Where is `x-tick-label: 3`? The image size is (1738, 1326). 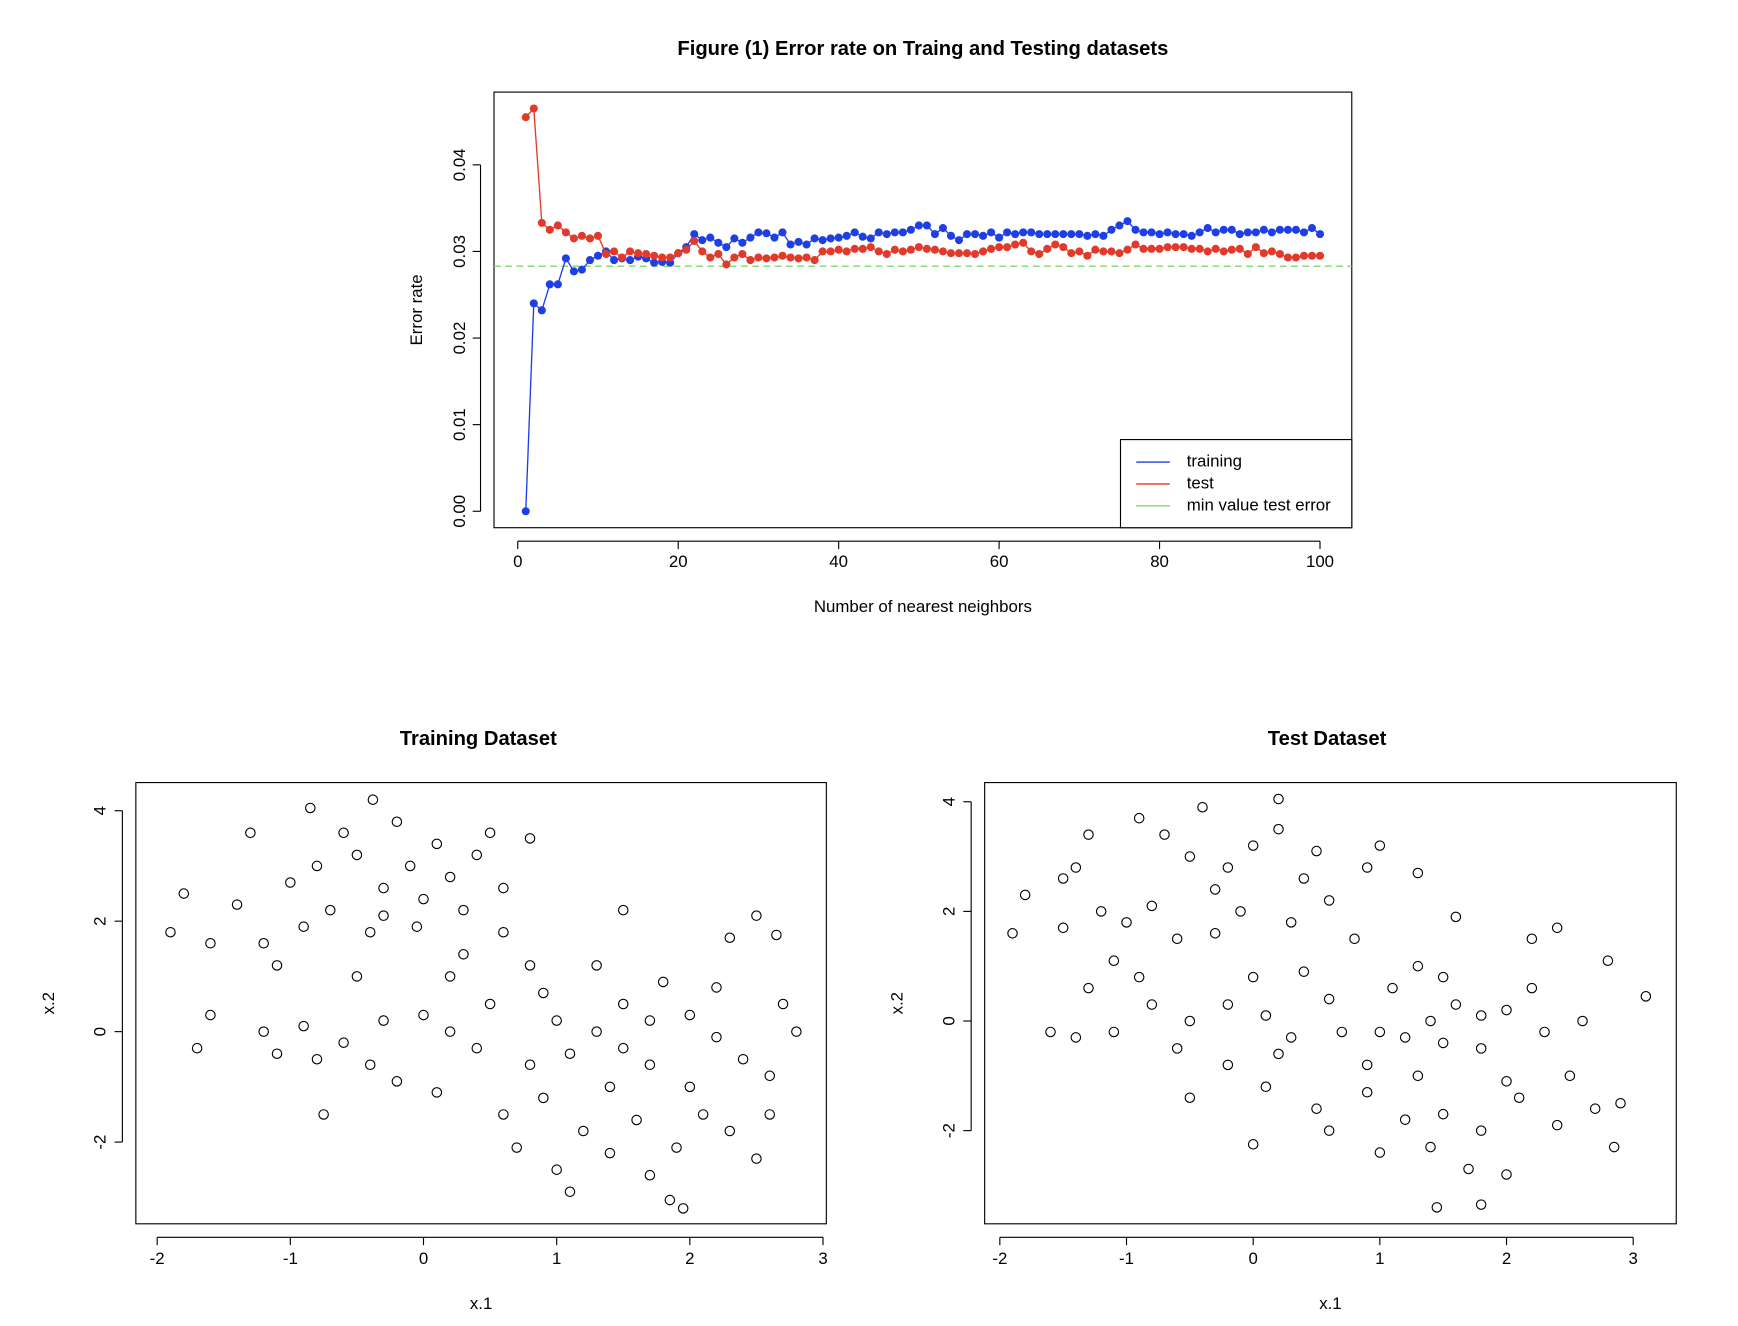 x-tick-label: 3 is located at coordinates (1633, 1258).